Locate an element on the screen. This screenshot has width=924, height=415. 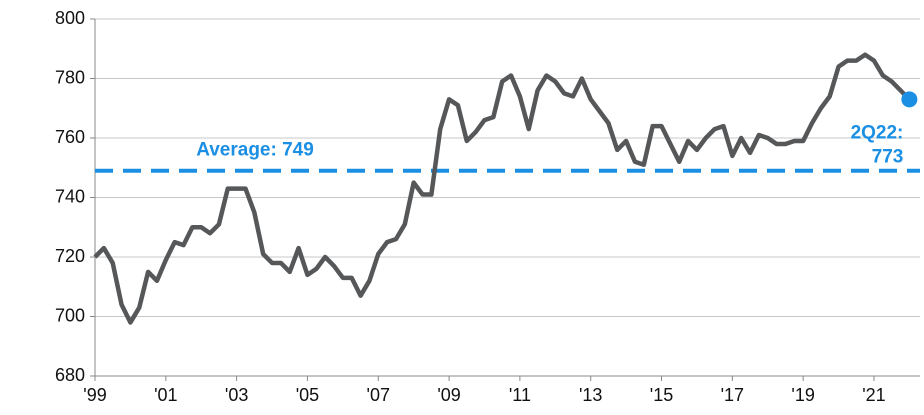
x-tick-label: '09 is located at coordinates (448, 395).